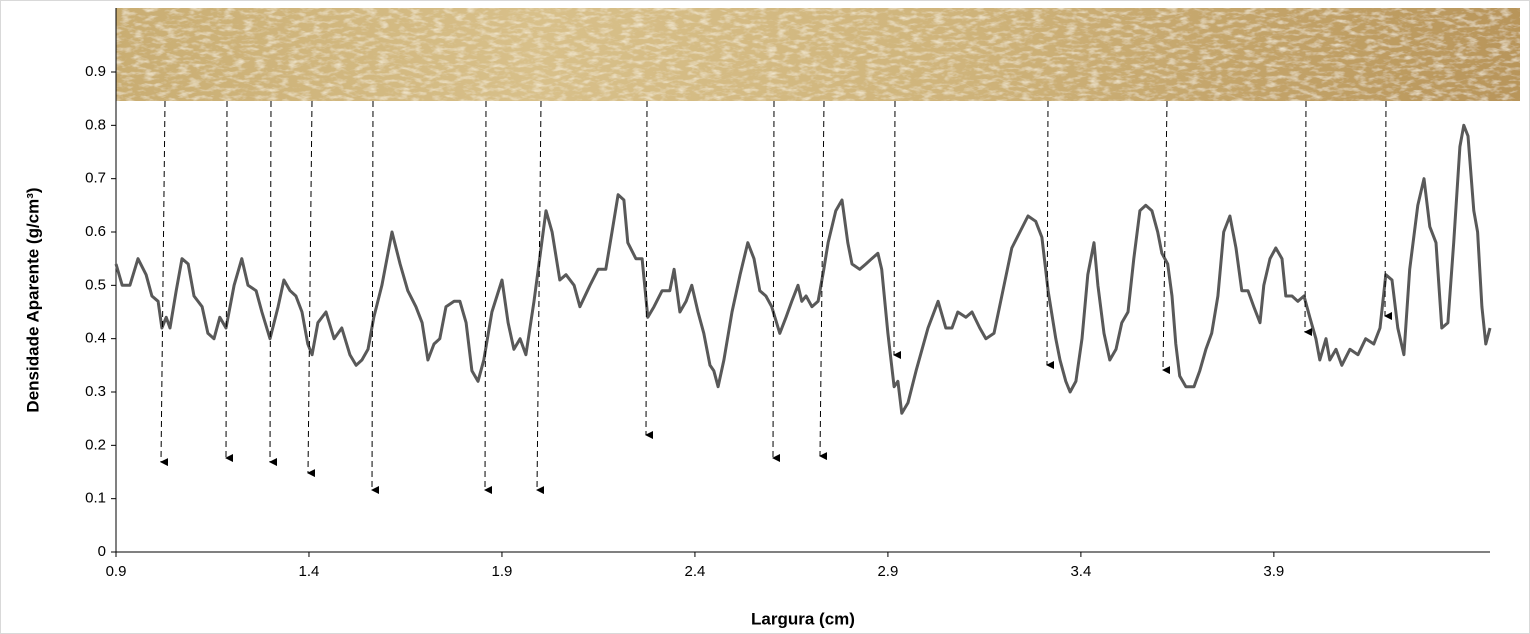  What do you see at coordinates (95, 338) in the screenshot?
I see `y-tick-label: 0.4` at bounding box center [95, 338].